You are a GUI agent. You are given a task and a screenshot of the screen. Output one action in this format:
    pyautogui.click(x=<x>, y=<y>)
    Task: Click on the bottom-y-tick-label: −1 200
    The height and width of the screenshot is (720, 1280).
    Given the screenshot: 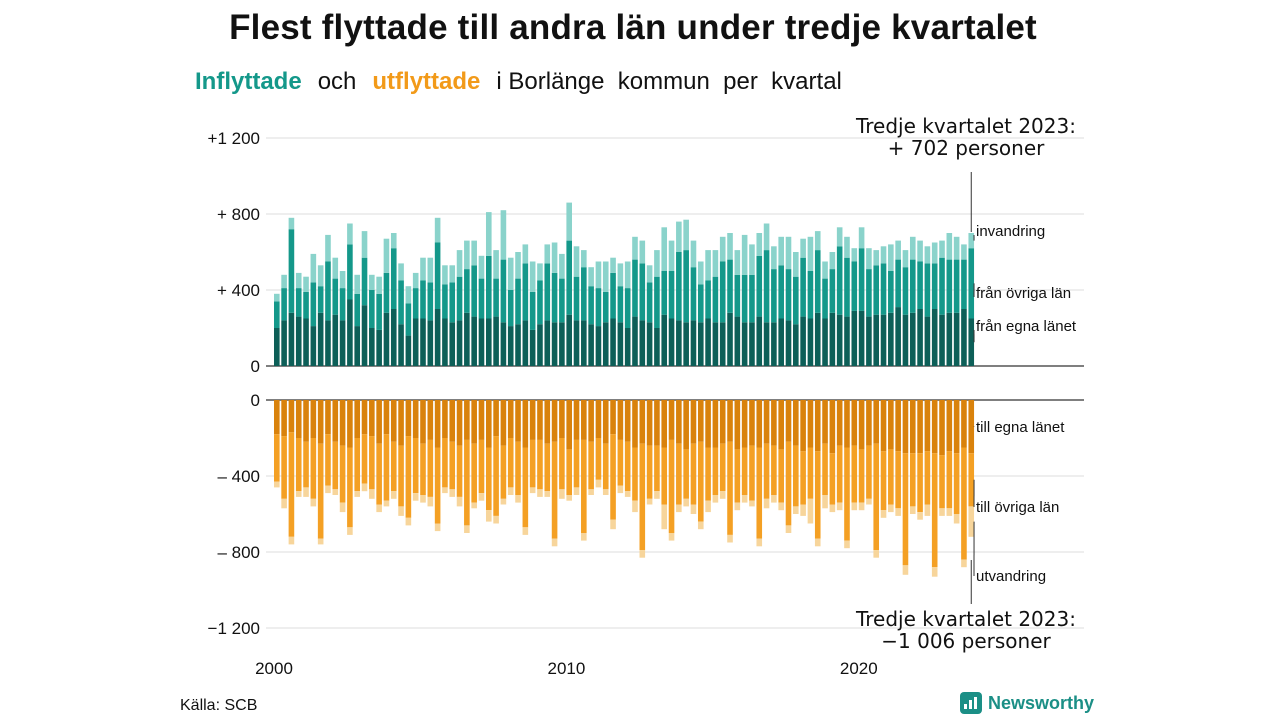 What is the action you would take?
    pyautogui.click(x=234, y=628)
    